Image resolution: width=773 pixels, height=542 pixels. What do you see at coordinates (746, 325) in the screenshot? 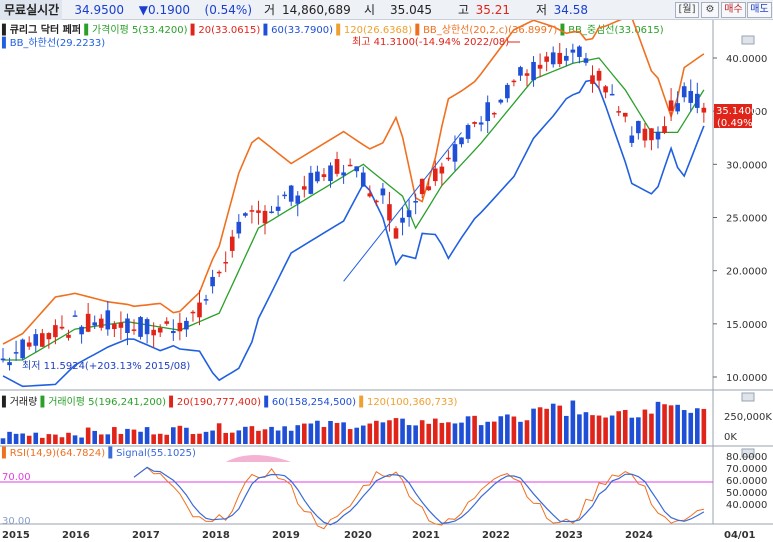
I see `price-tick-label: 15.0000` at bounding box center [746, 325].